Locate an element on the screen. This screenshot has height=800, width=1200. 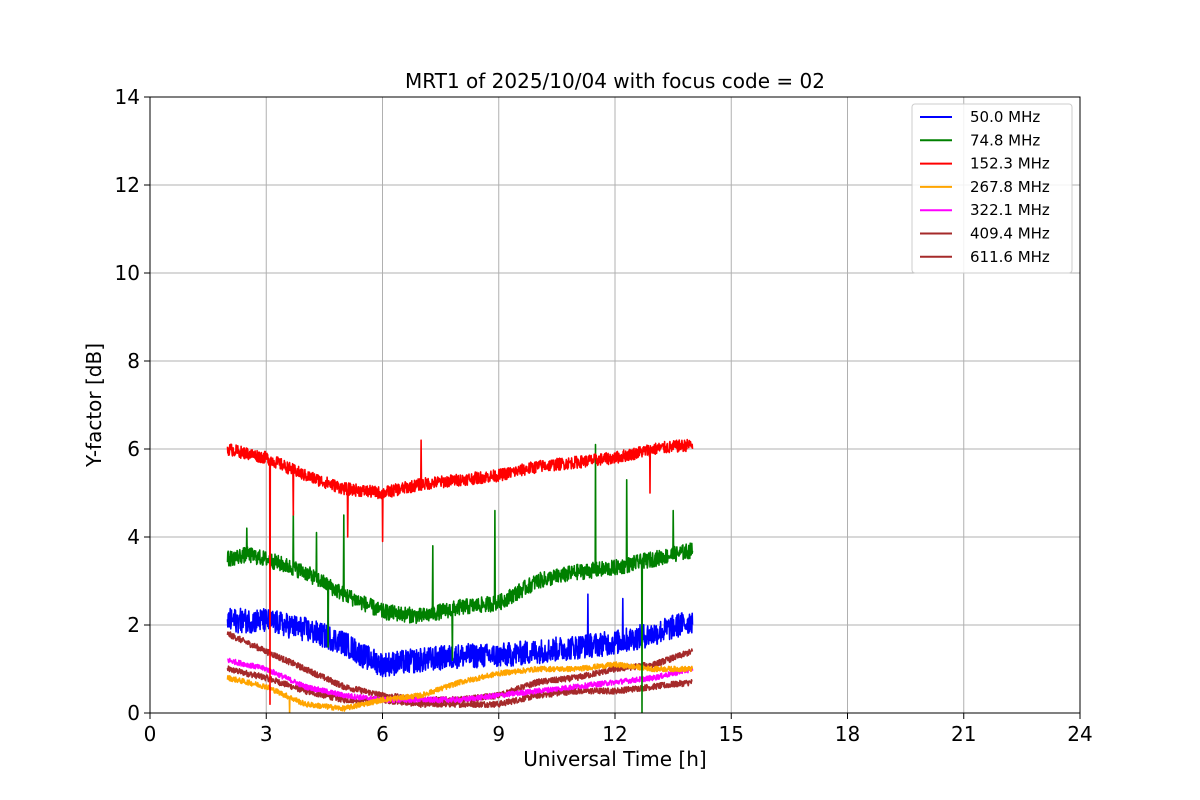
y-tick-label: 10 is located at coordinates (127, 273).